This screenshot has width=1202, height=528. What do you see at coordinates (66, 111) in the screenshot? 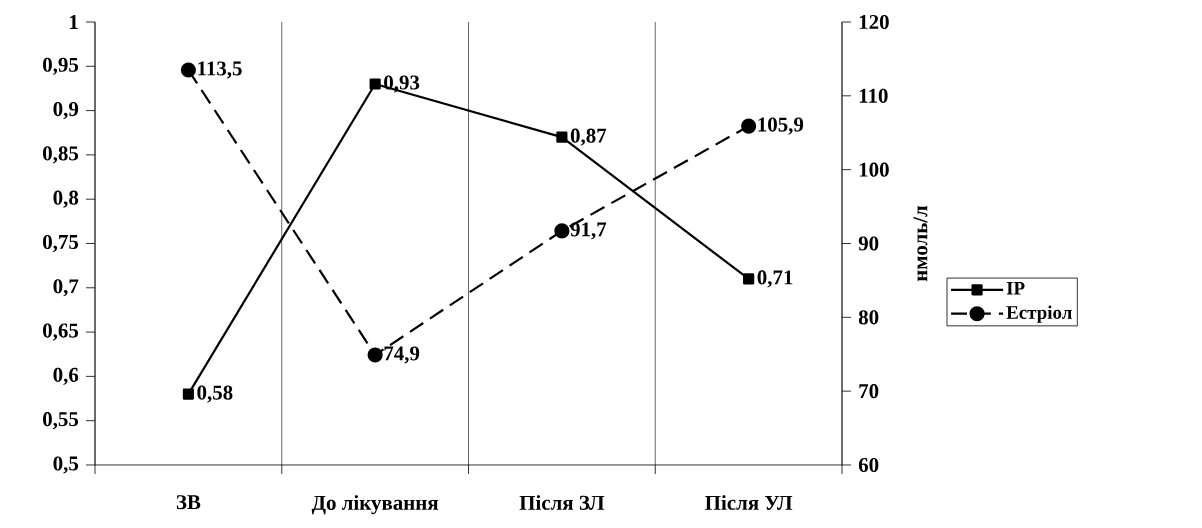
I see `y-tick-label: 0,9` at bounding box center [66, 111].